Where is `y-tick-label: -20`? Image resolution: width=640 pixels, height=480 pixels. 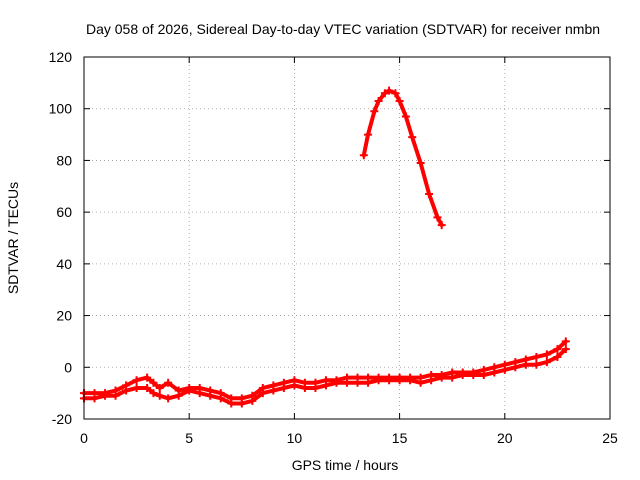
y-tick-label: -20 is located at coordinates (62, 419).